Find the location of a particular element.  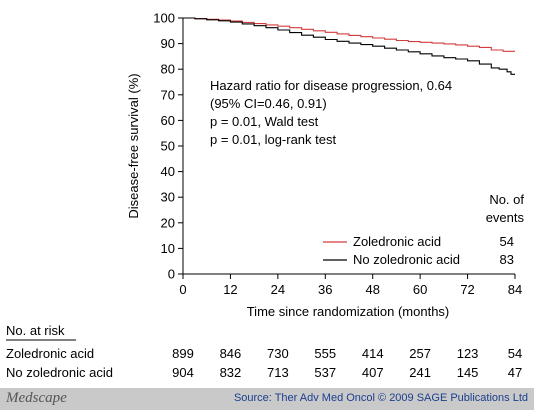

at-risk-value: 414 is located at coordinates (373, 353).